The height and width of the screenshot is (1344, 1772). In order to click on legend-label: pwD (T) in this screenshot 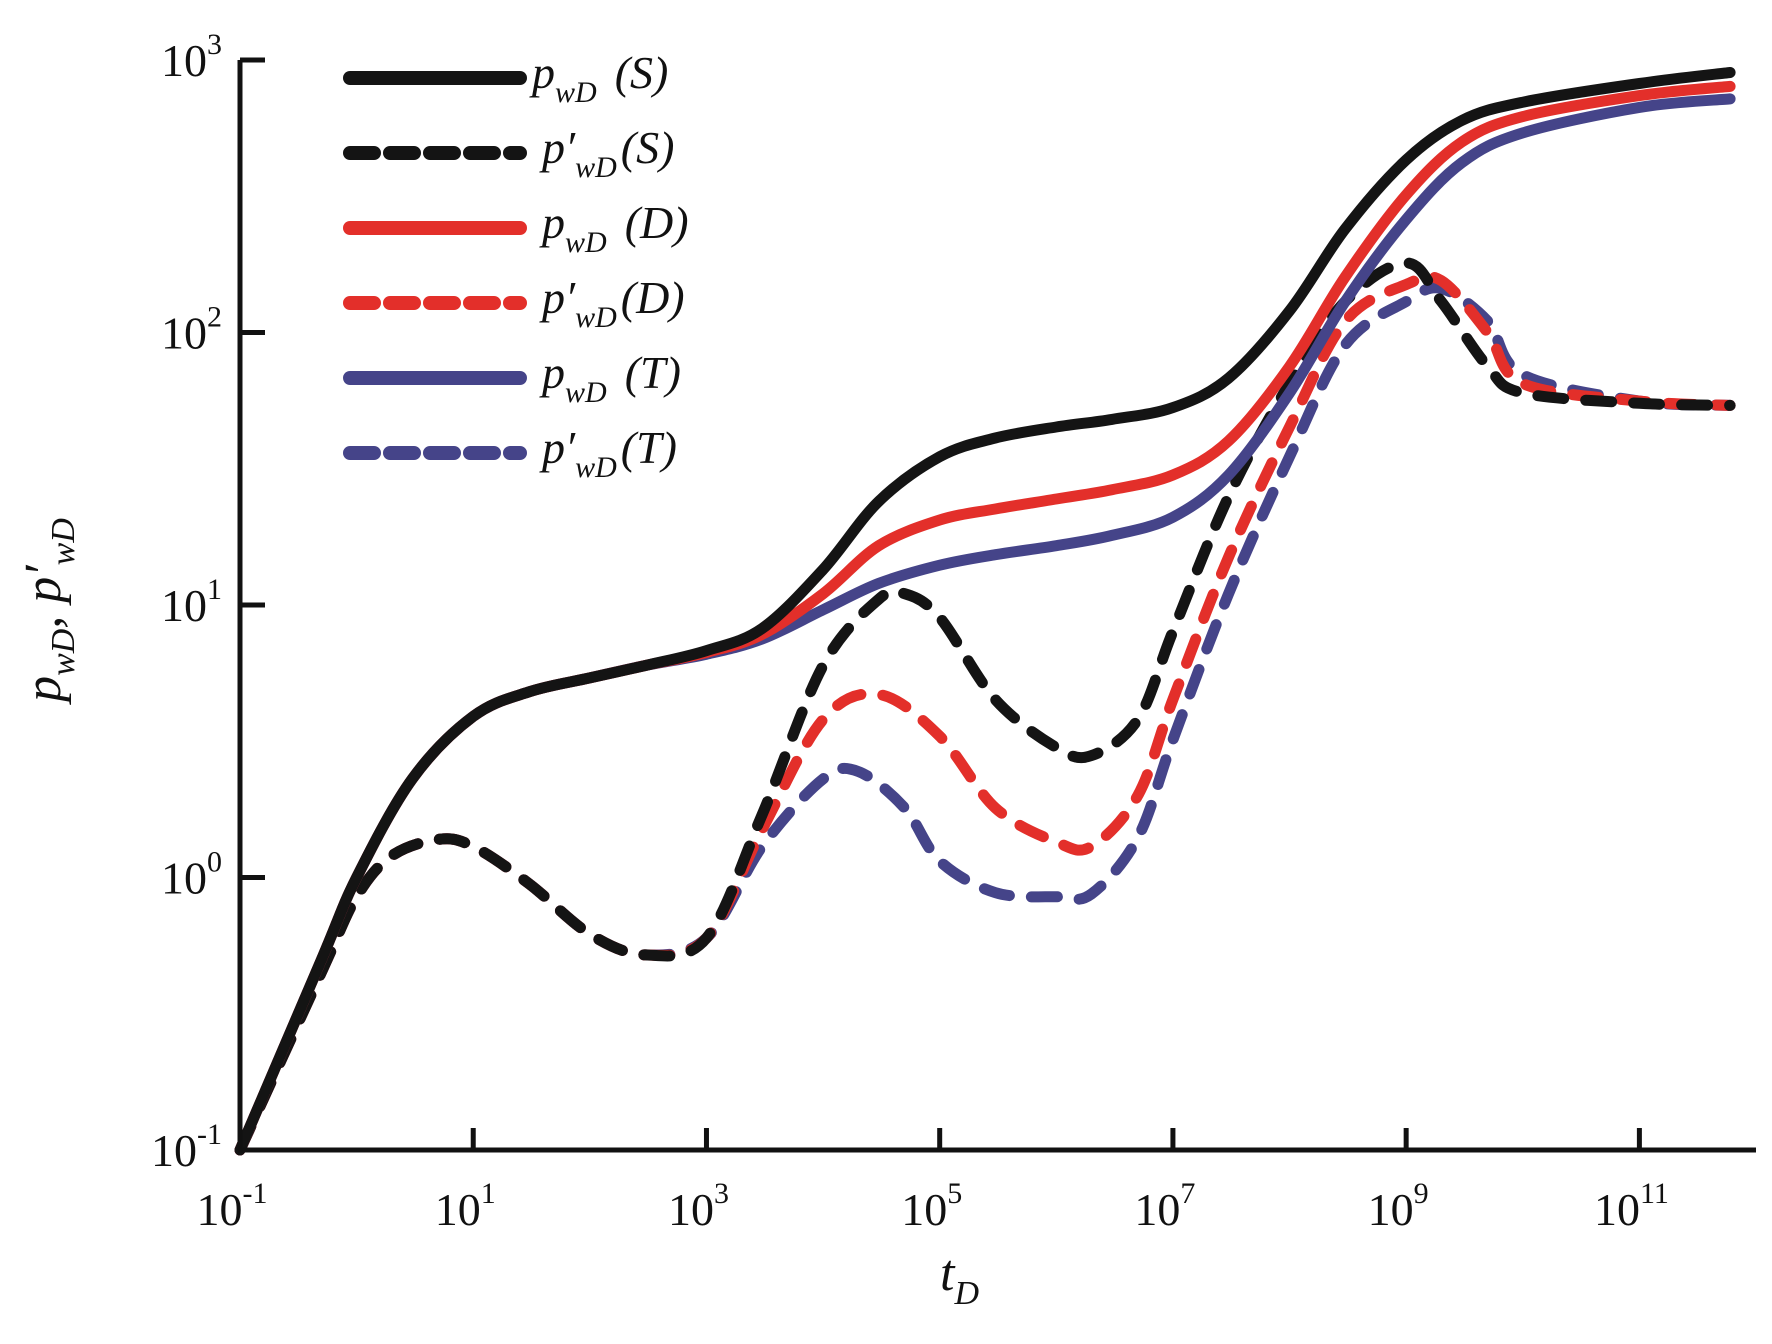, I will do `click(610, 378)`.